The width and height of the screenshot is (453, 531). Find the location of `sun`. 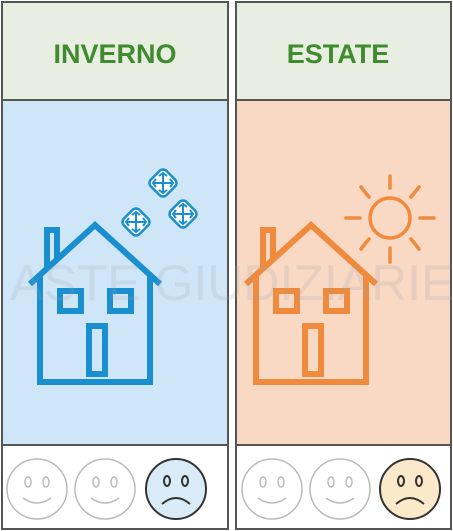

sun is located at coordinates (390, 219).